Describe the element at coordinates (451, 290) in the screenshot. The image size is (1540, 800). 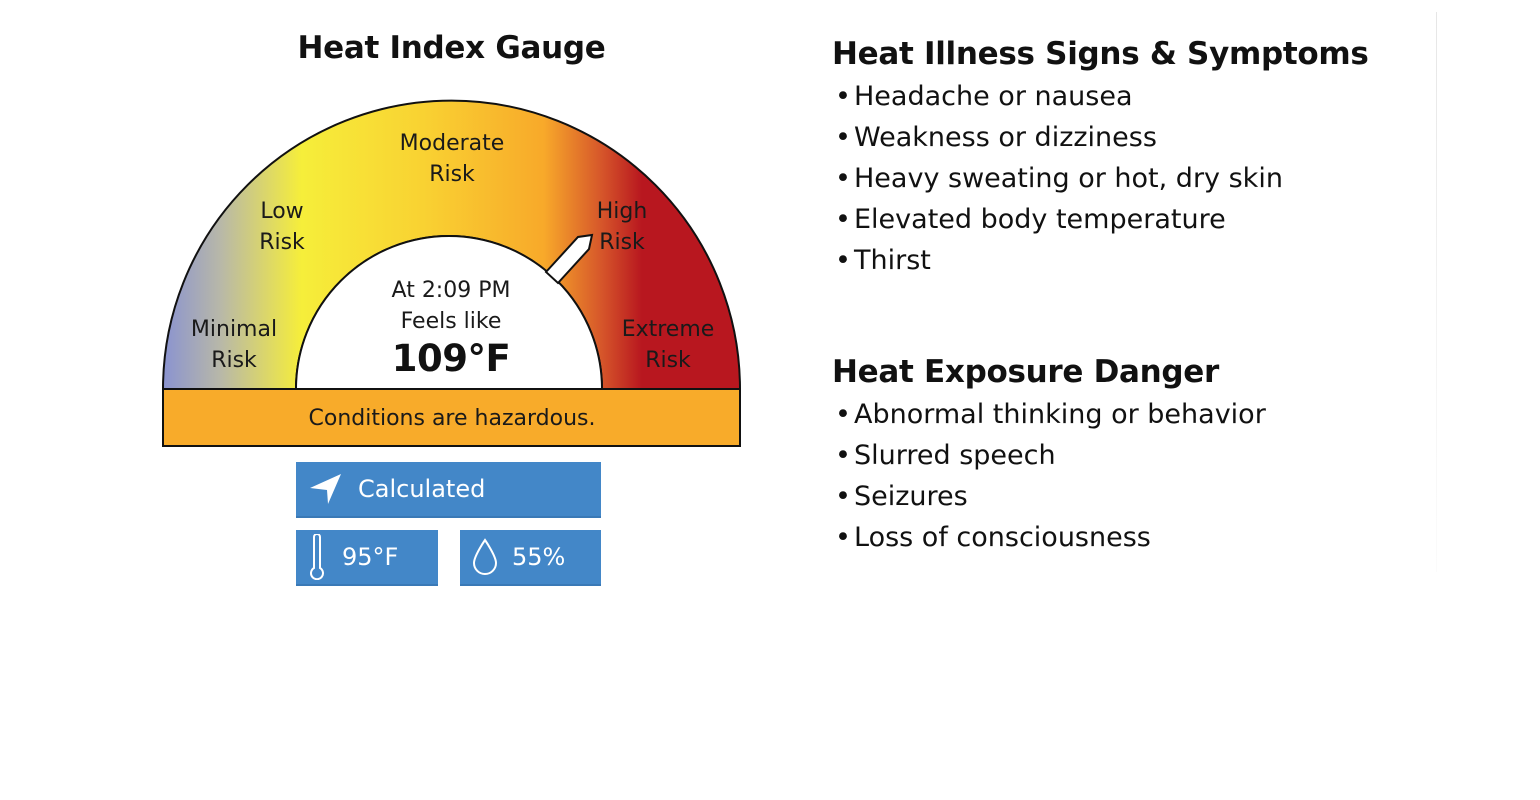
I see `reading-time: At 2:09 PM` at that location.